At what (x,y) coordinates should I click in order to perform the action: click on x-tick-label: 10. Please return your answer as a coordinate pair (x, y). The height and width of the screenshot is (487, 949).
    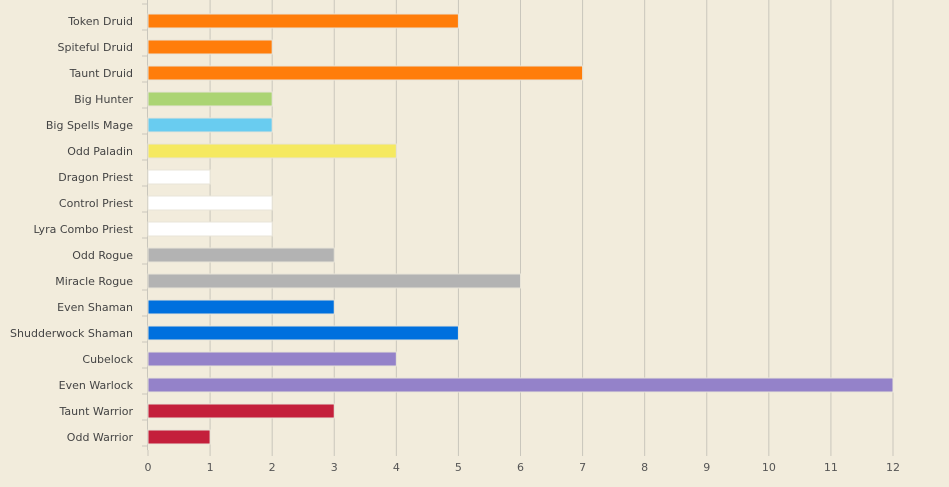
    Looking at the image, I should click on (769, 467).